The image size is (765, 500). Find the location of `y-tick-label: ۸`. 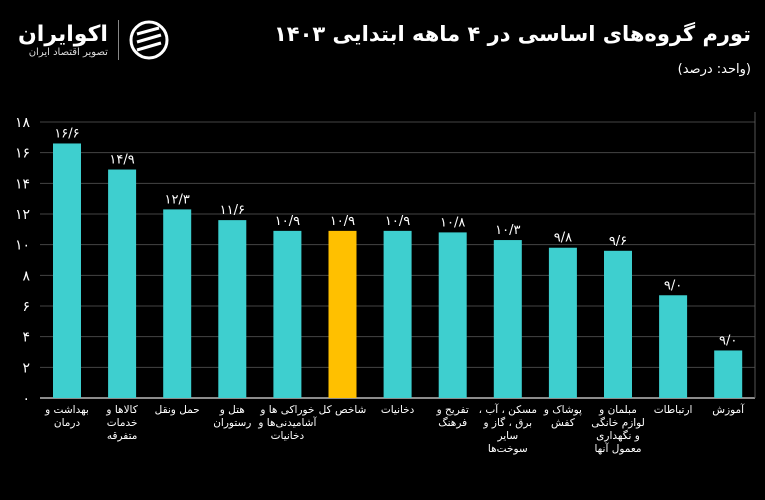

y-tick-label: ۸ is located at coordinates (26, 276).